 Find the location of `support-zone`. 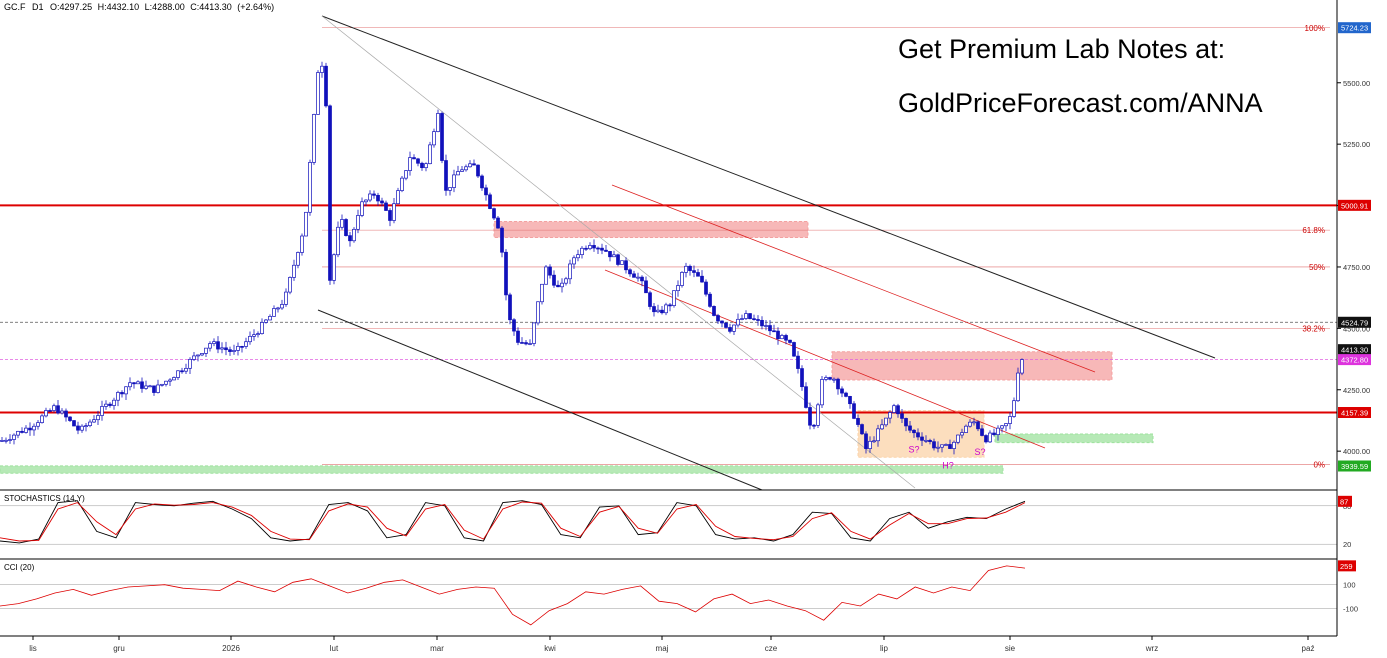

support-zone is located at coordinates (1074, 438).